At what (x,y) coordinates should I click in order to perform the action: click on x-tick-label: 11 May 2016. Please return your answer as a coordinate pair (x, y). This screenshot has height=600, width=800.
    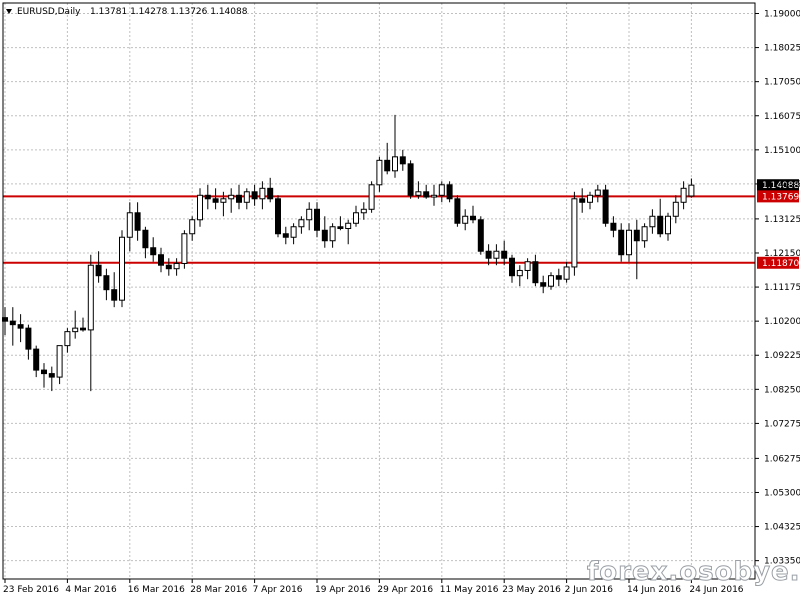
    Looking at the image, I should click on (469, 590).